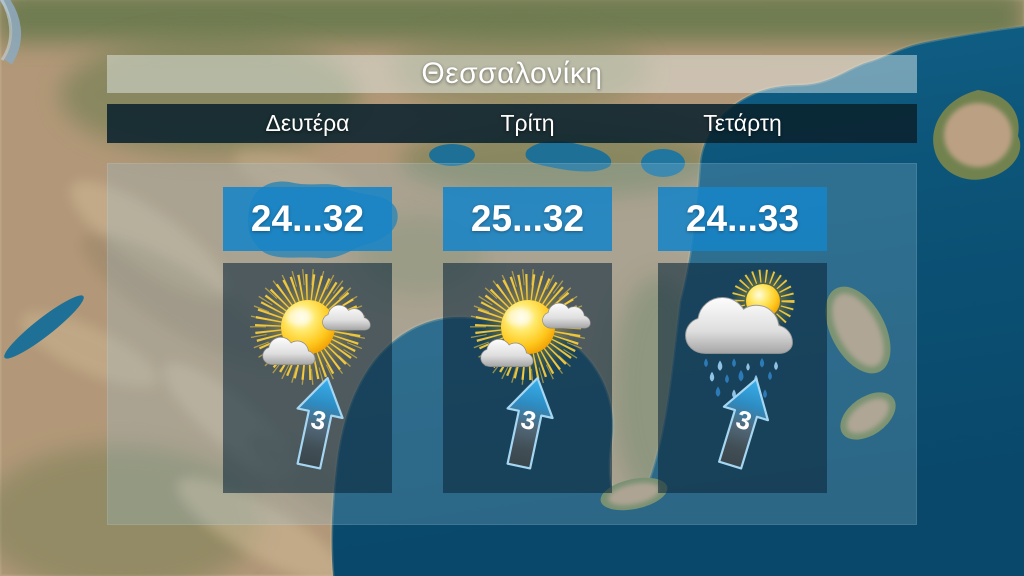  I want to click on forecast-column-tuesday: 25...32 3, so click(527, 344).